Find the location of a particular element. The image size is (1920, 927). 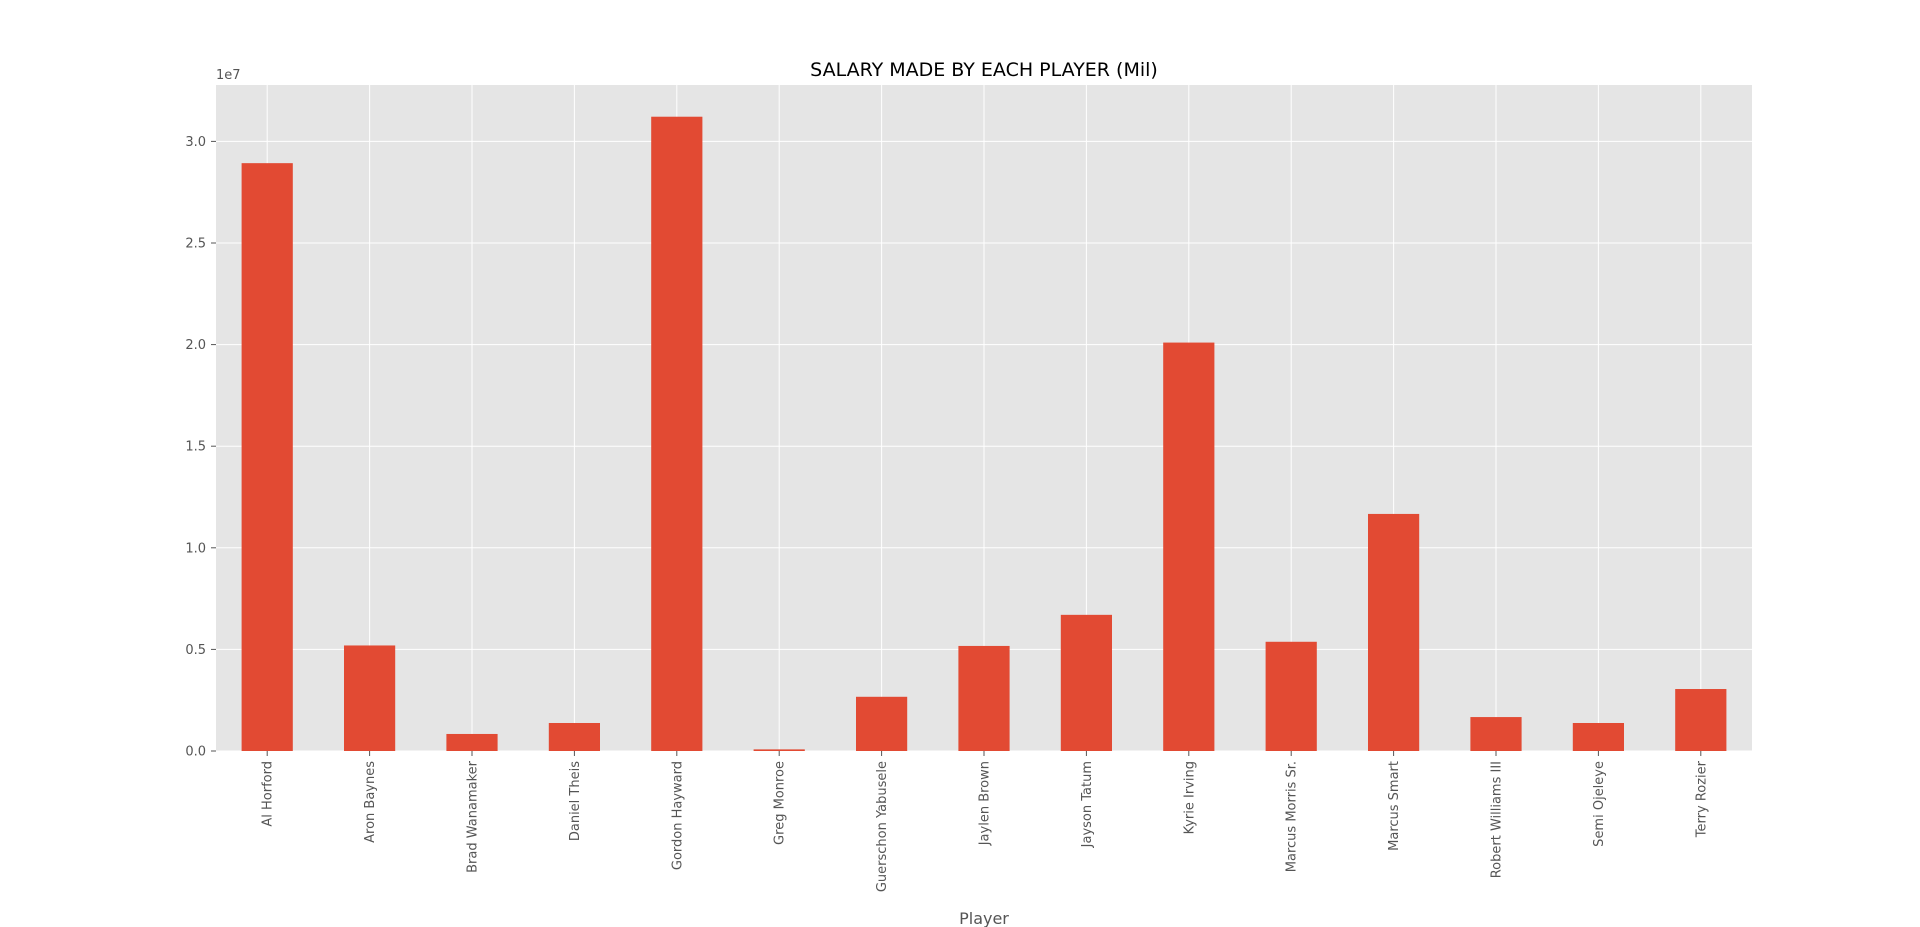

x-tick-label: Brad Wanamaker is located at coordinates (473, 816).